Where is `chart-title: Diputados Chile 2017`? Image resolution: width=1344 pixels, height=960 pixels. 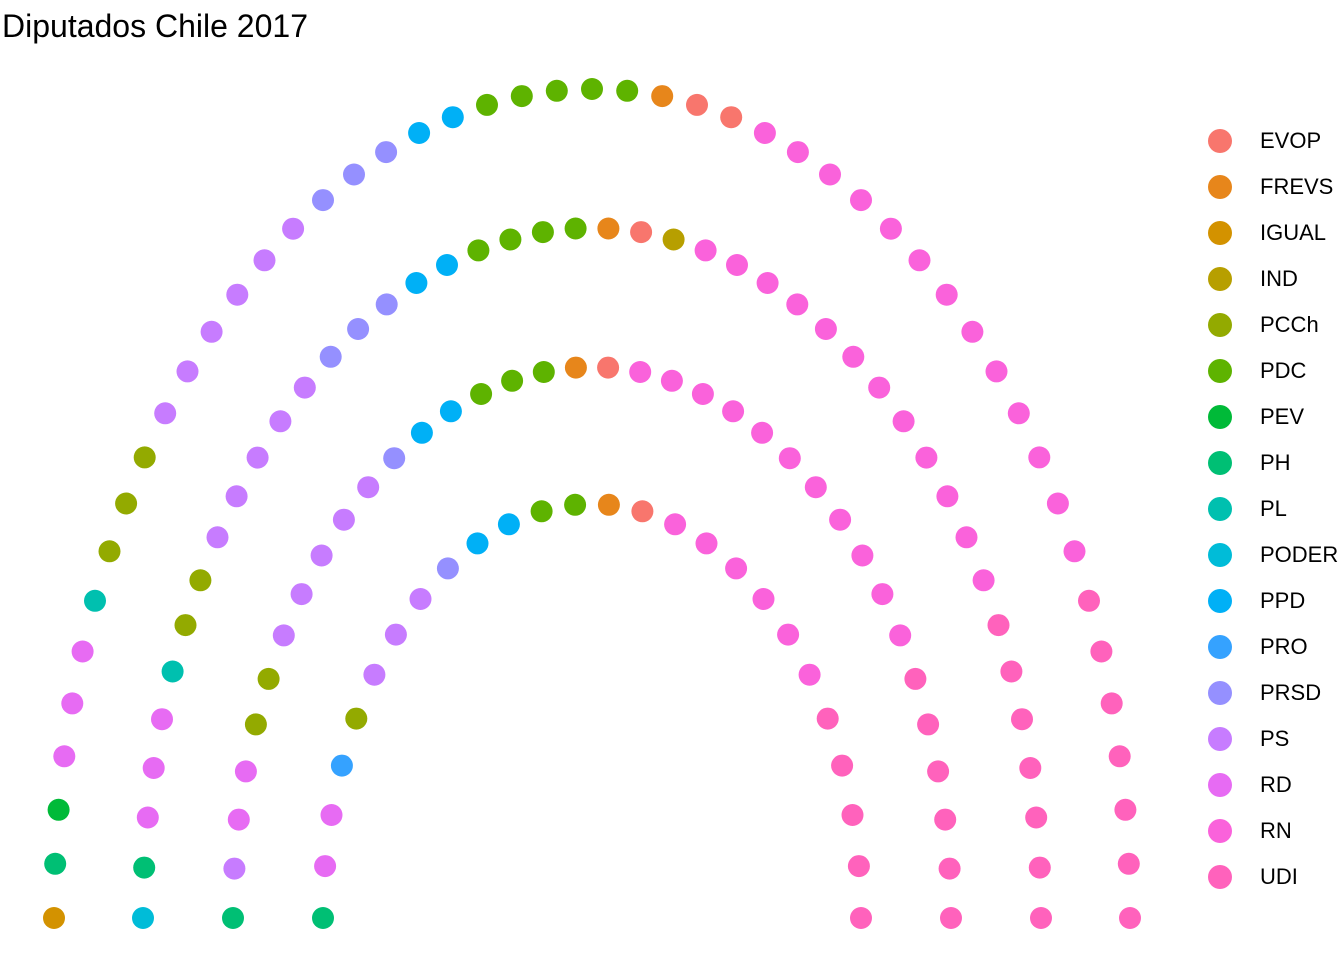
chart-title: Diputados Chile 2017 is located at coordinates (155, 26).